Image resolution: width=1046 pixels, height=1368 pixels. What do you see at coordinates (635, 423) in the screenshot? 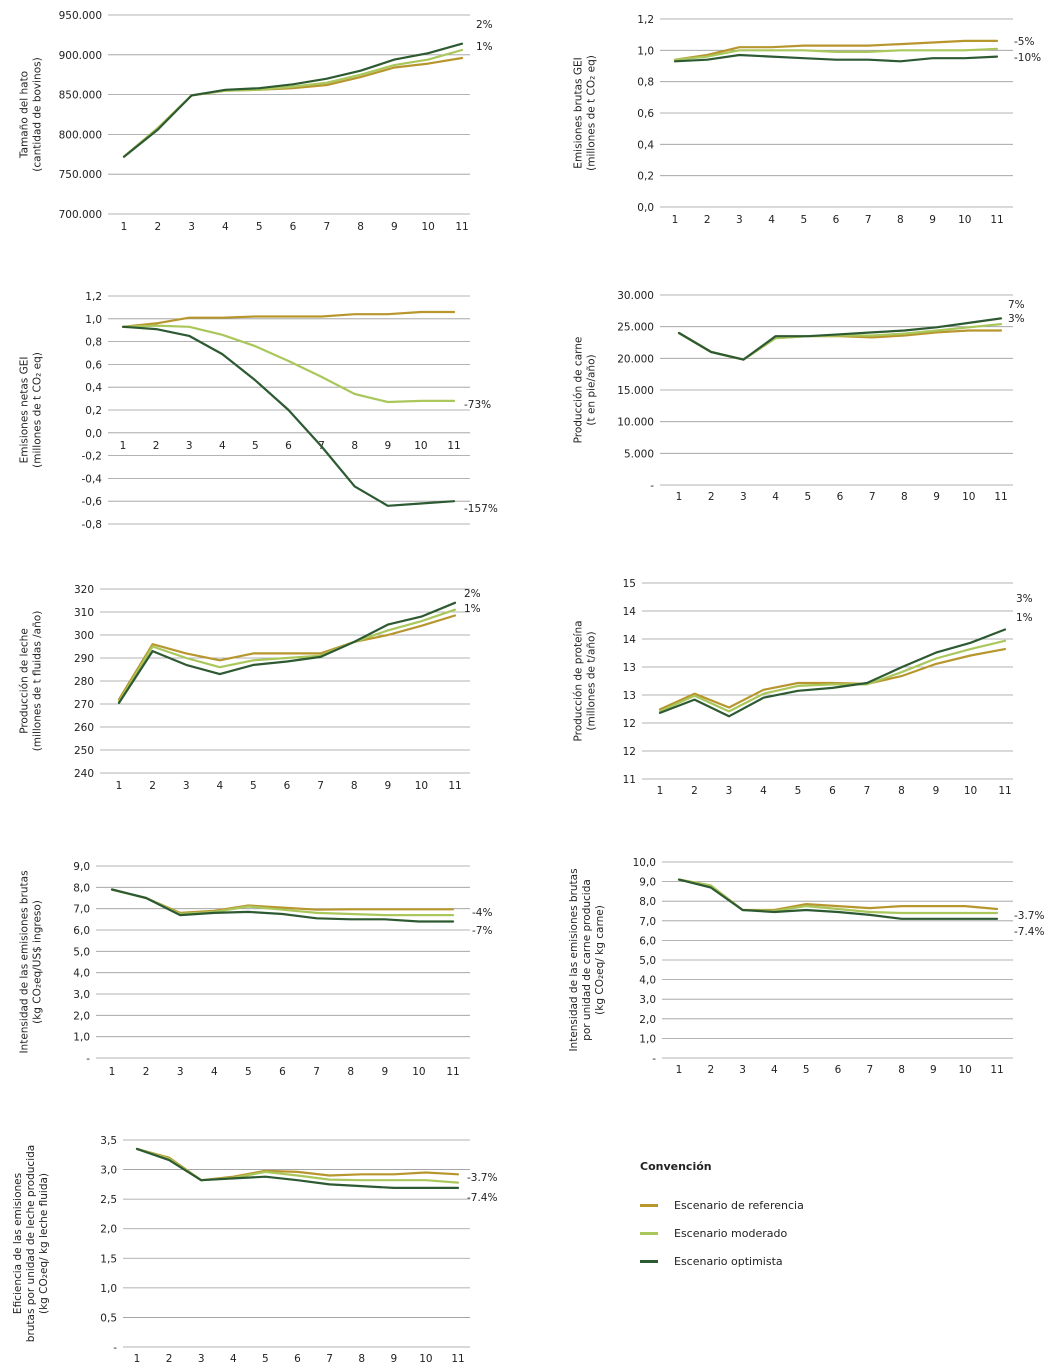
I see `y-tick-label: 10.000` at bounding box center [635, 423].